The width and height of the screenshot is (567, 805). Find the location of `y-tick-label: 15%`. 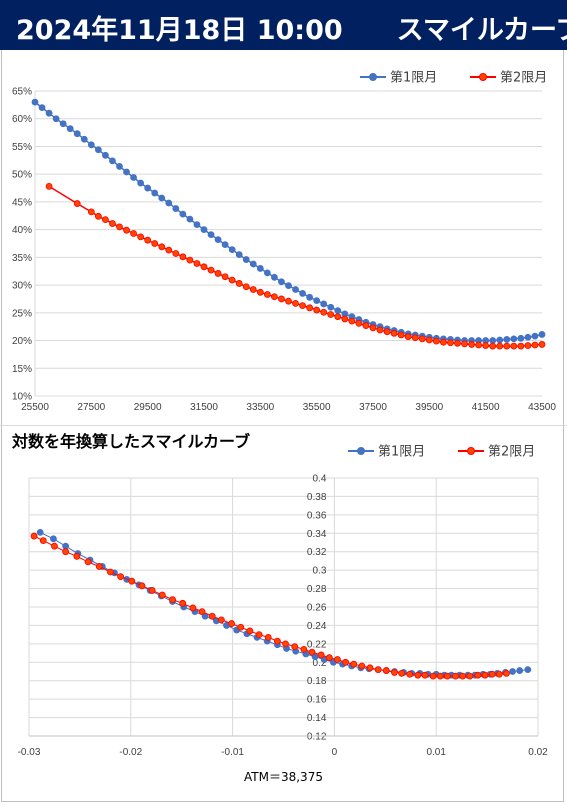

y-tick-label: 15% is located at coordinates (22, 369).